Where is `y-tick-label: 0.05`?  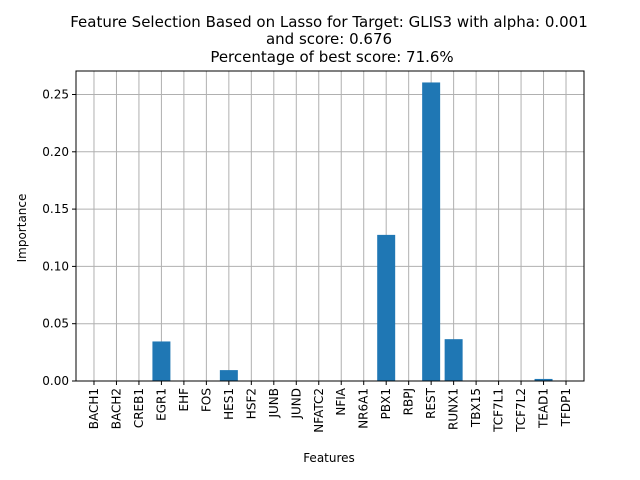
y-tick-label: 0.05 is located at coordinates (55, 324).